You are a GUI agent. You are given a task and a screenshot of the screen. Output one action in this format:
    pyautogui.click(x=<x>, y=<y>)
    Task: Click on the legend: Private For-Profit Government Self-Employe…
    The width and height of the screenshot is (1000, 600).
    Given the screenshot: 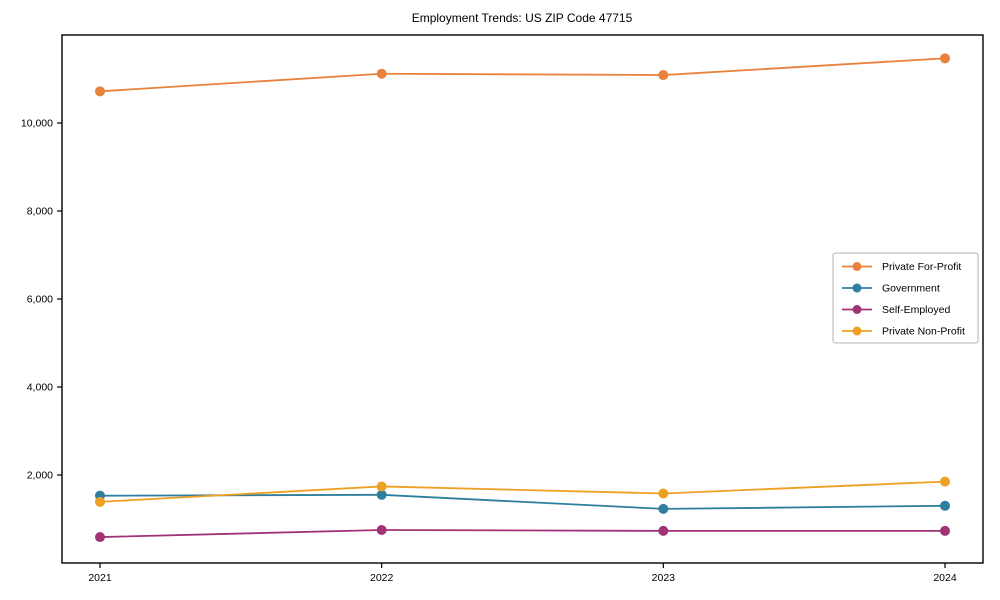 What is the action you would take?
    pyautogui.click(x=905, y=298)
    